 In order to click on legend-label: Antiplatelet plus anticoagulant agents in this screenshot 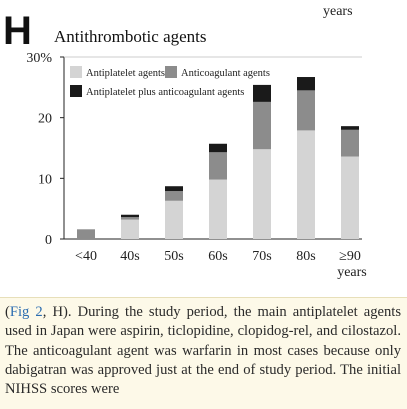, I will do `click(165, 92)`.